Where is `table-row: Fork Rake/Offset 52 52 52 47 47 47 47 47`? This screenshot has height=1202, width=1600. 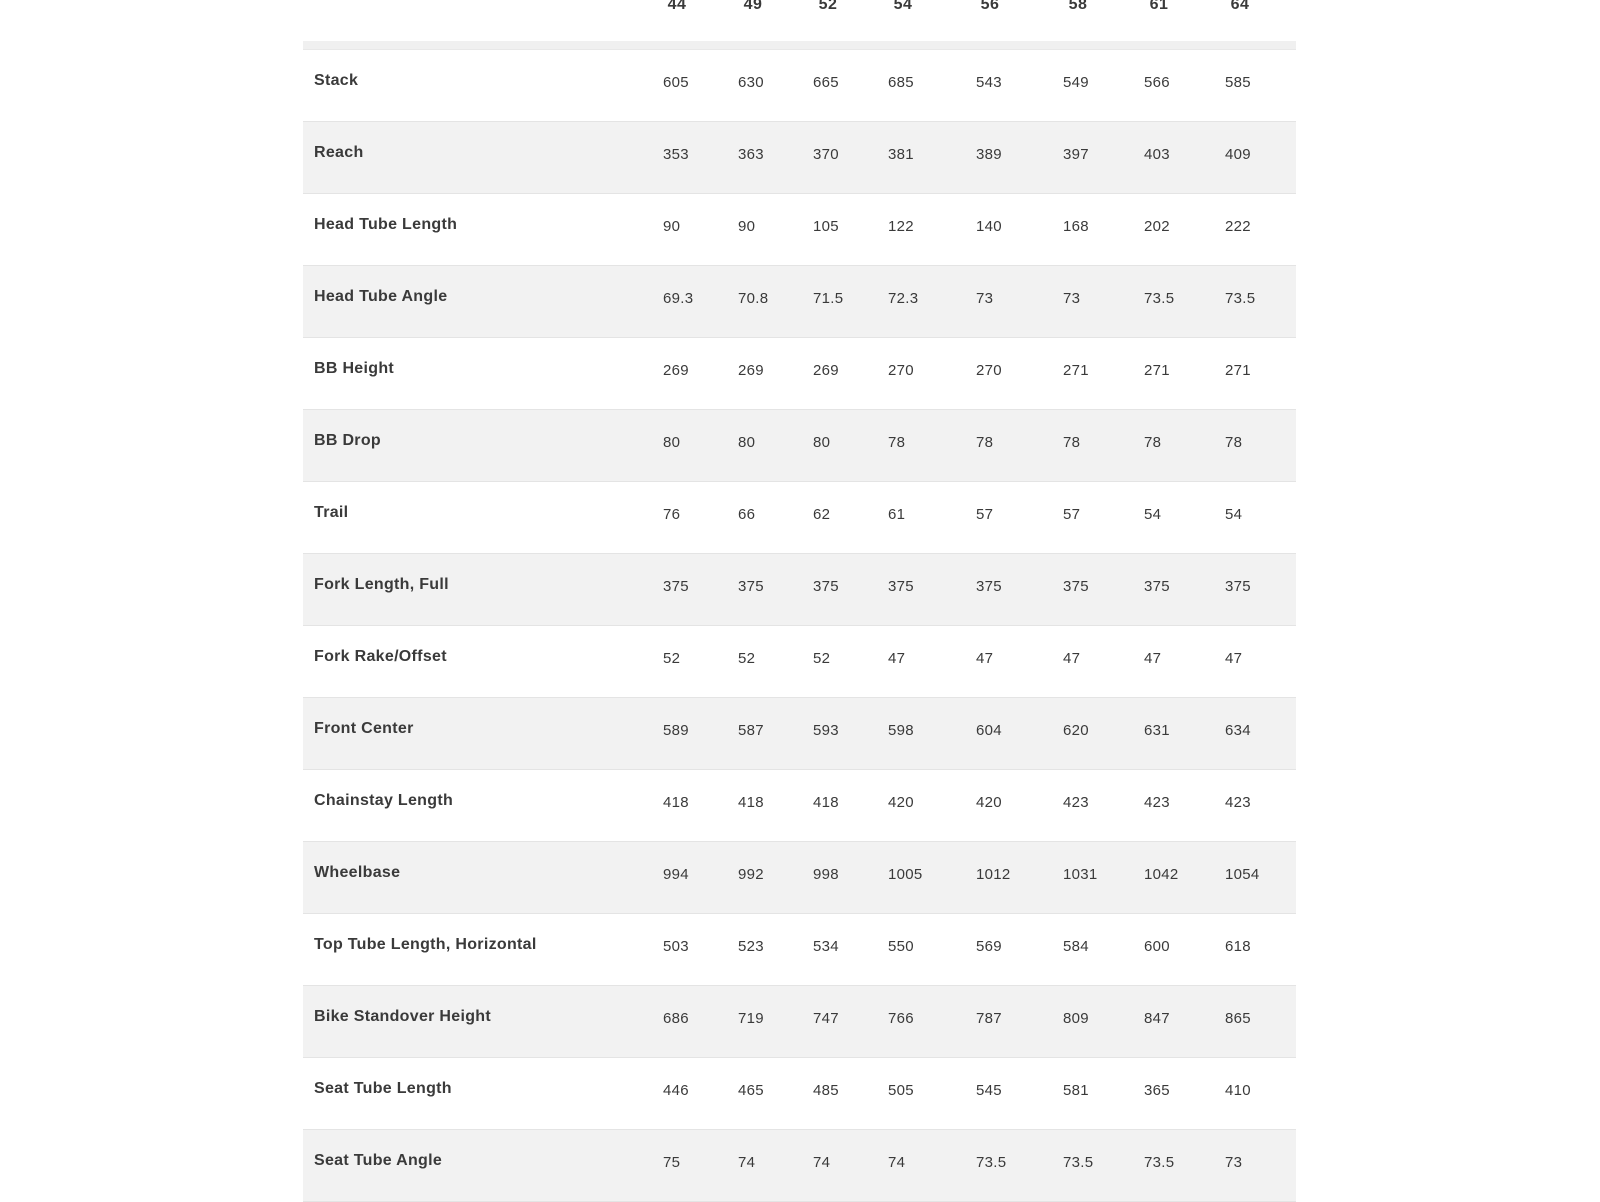
table-row: Fork Rake/Offset 52 52 52 47 47 47 47 47 is located at coordinates (799, 662).